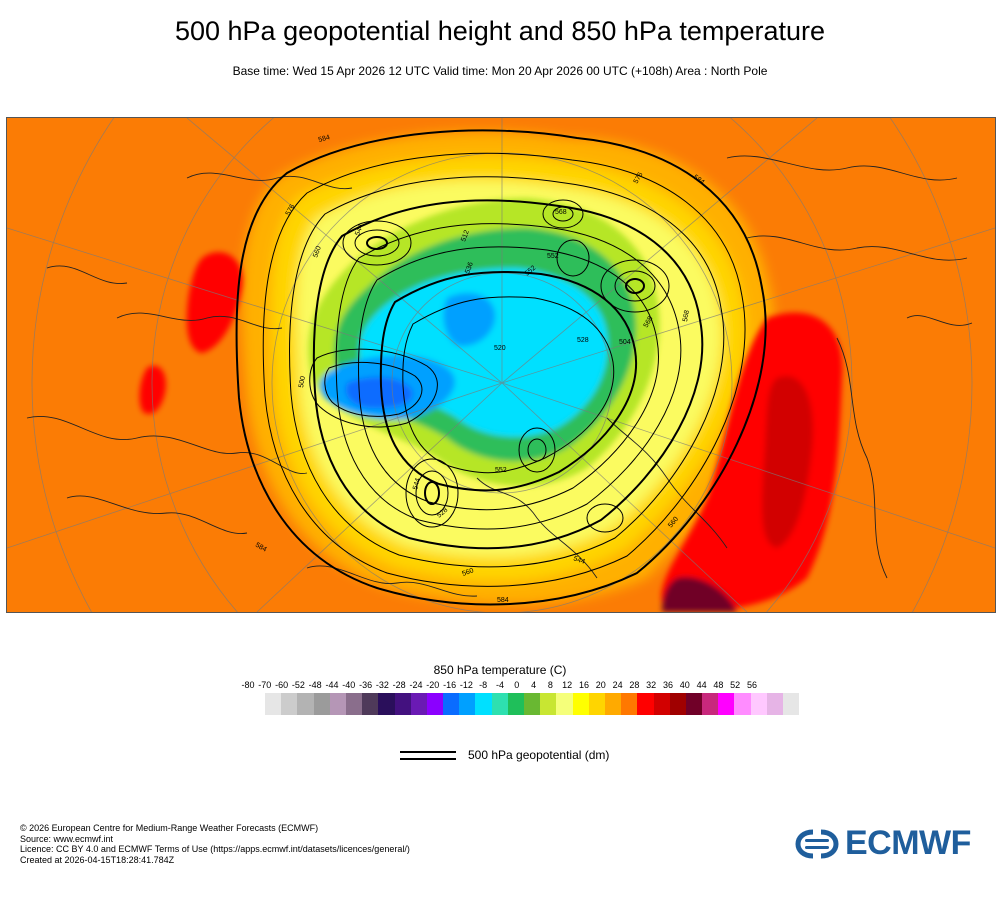  Describe the element at coordinates (625, 342) in the screenshot. I see `contour-label: 504` at that location.